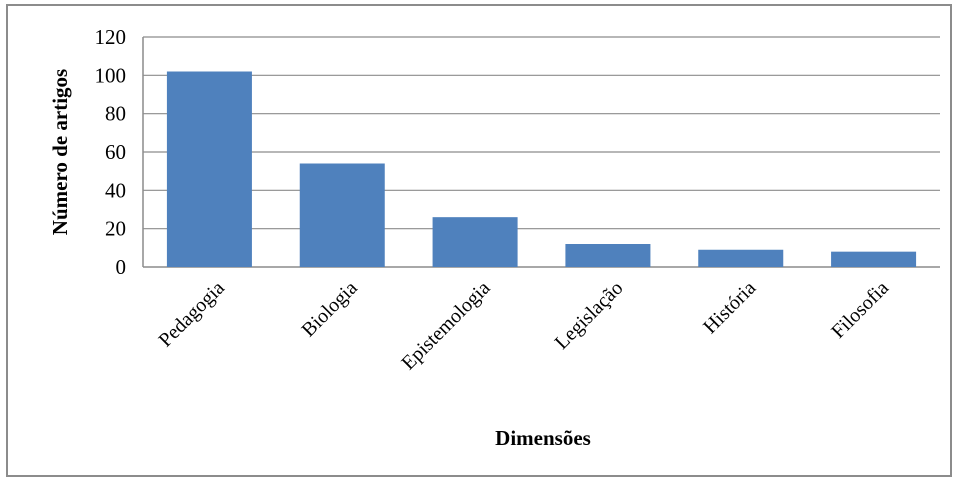  Describe the element at coordinates (115, 229) in the screenshot. I see `y-tick-label: 20` at that location.